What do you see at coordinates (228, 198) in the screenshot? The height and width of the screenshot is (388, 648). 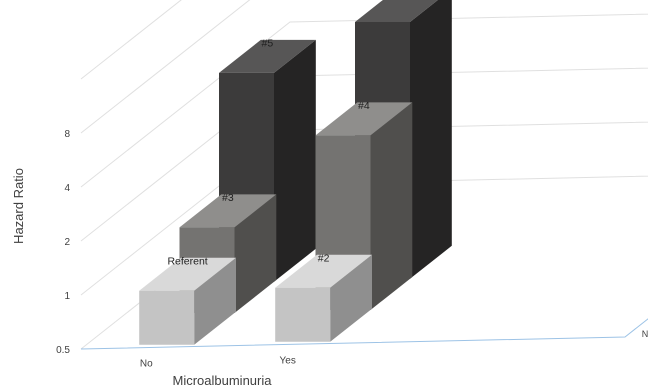 I see `data-label: #3` at bounding box center [228, 198].